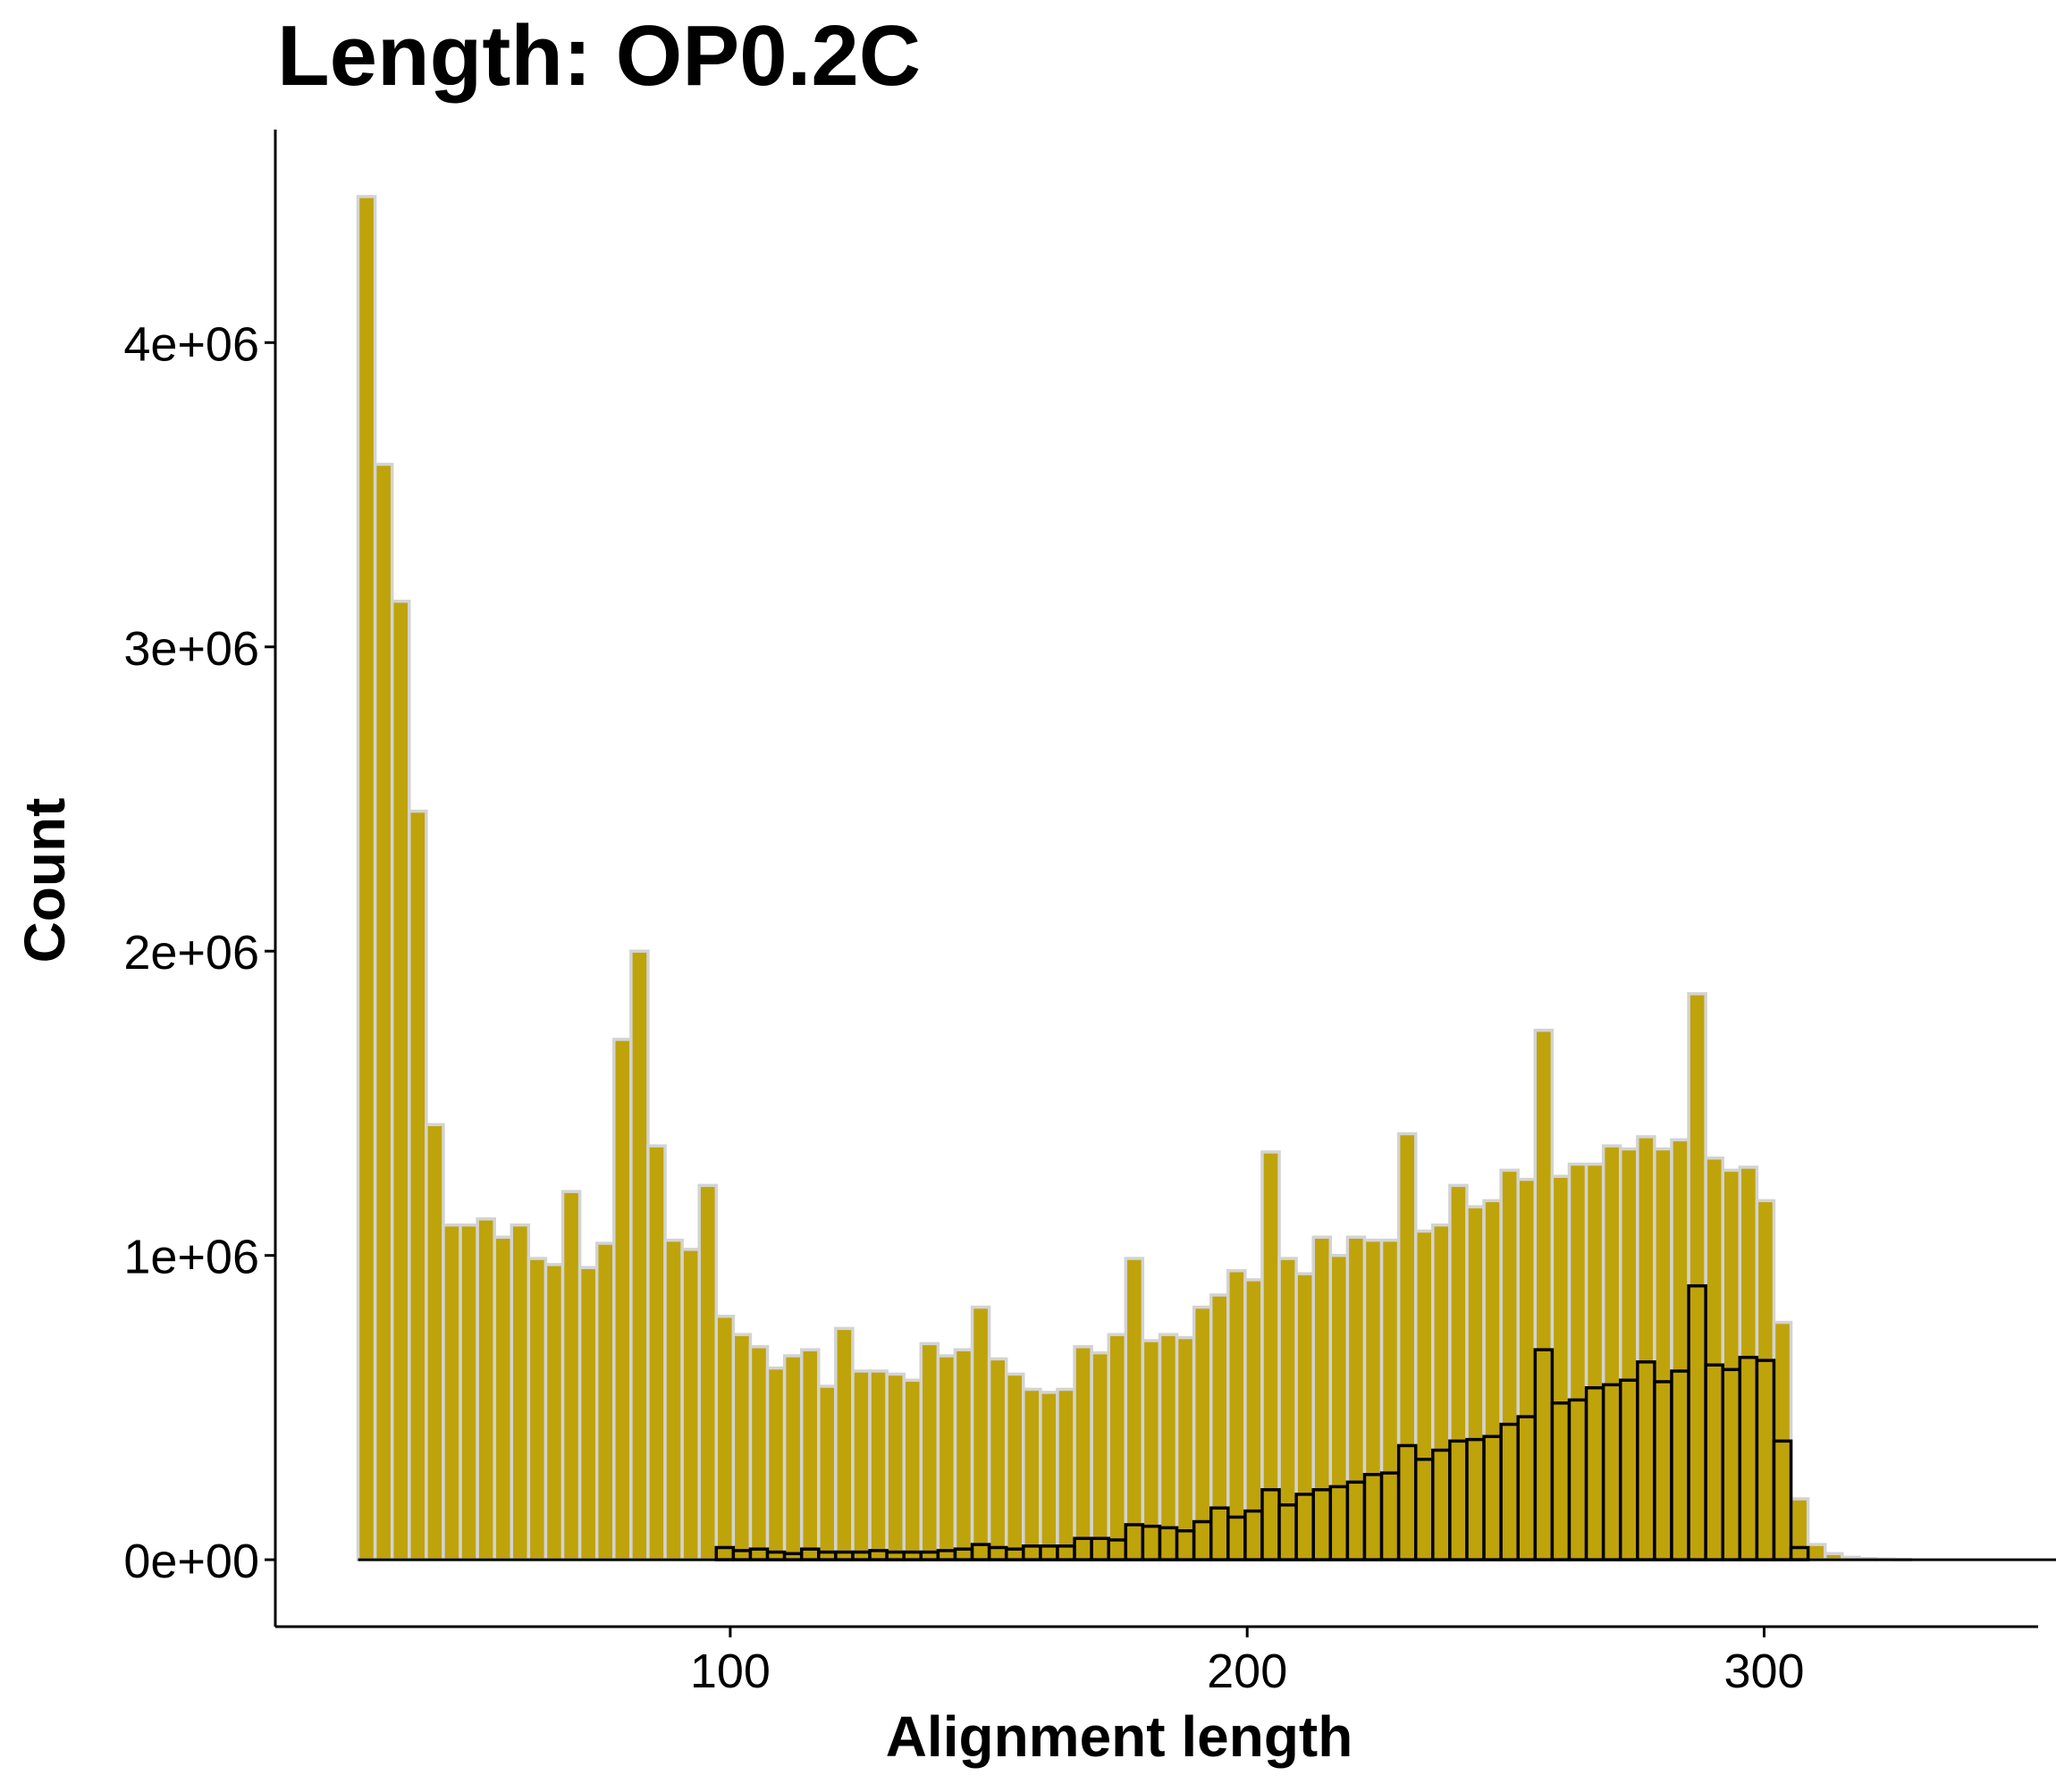  Describe the element at coordinates (1763, 1671) in the screenshot. I see `x-tick-label-2: 300` at that location.